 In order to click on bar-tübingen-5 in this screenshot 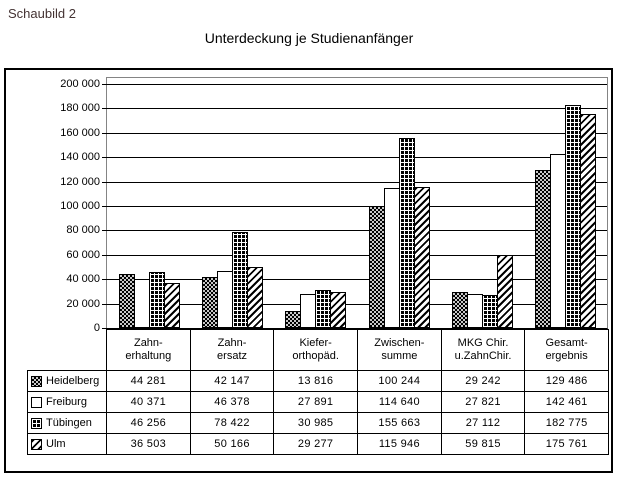, I will do `click(490, 311)`.